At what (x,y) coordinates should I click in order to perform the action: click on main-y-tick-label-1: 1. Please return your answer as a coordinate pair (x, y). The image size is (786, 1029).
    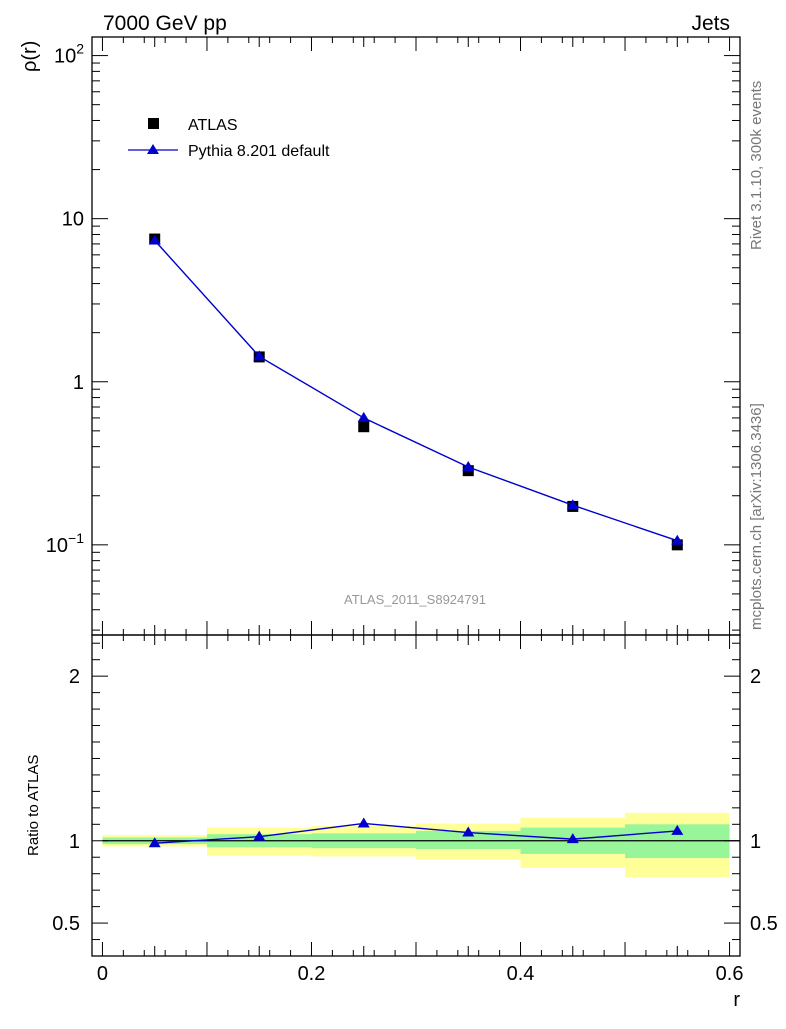
    Looking at the image, I should click on (78, 383).